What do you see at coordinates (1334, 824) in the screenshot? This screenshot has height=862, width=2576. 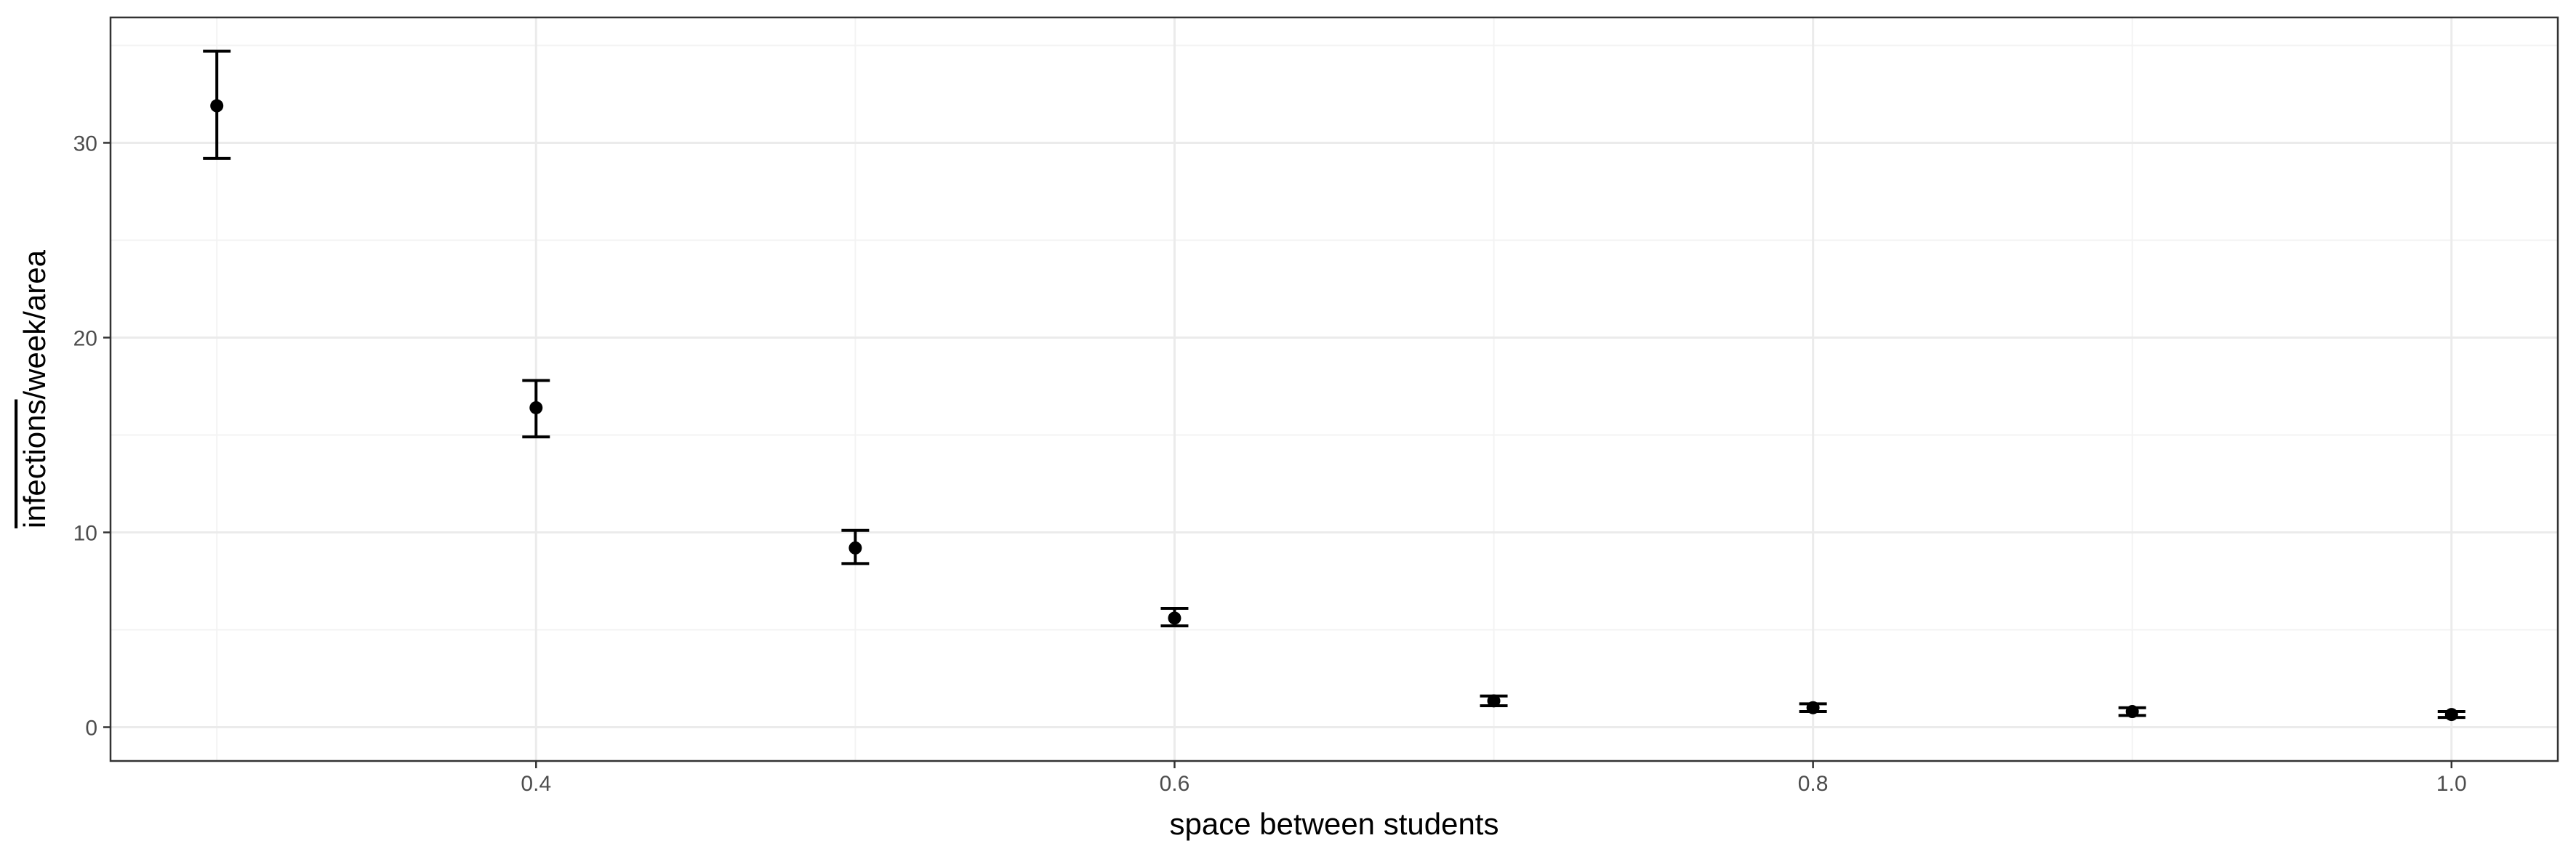 I see `x-axis-title: space between students` at bounding box center [1334, 824].